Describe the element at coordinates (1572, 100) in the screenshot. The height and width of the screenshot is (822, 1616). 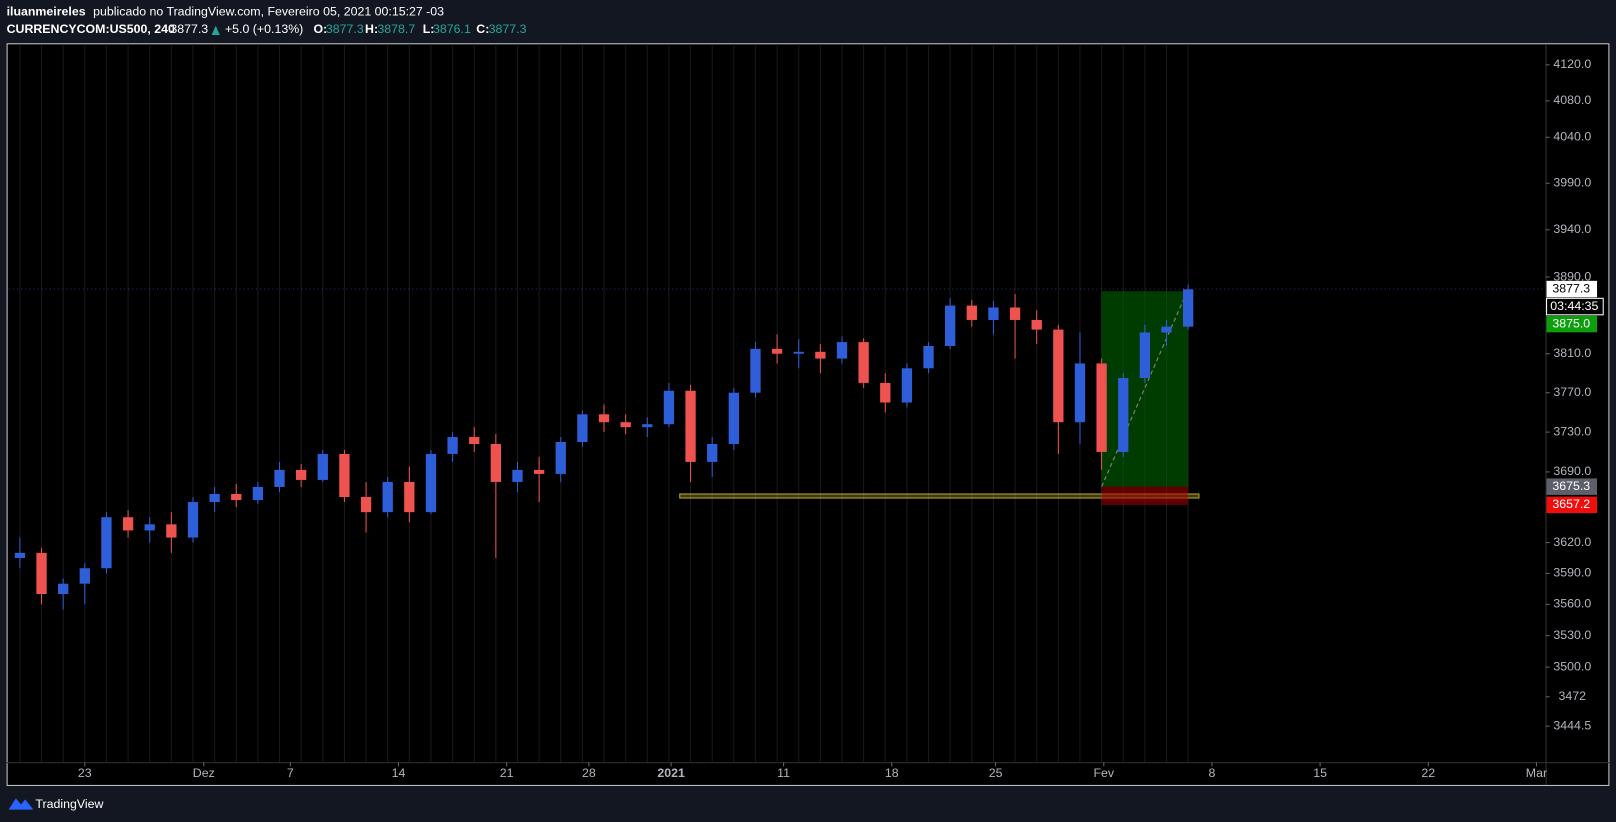
I see `y-tick-label: 4080.0` at that location.